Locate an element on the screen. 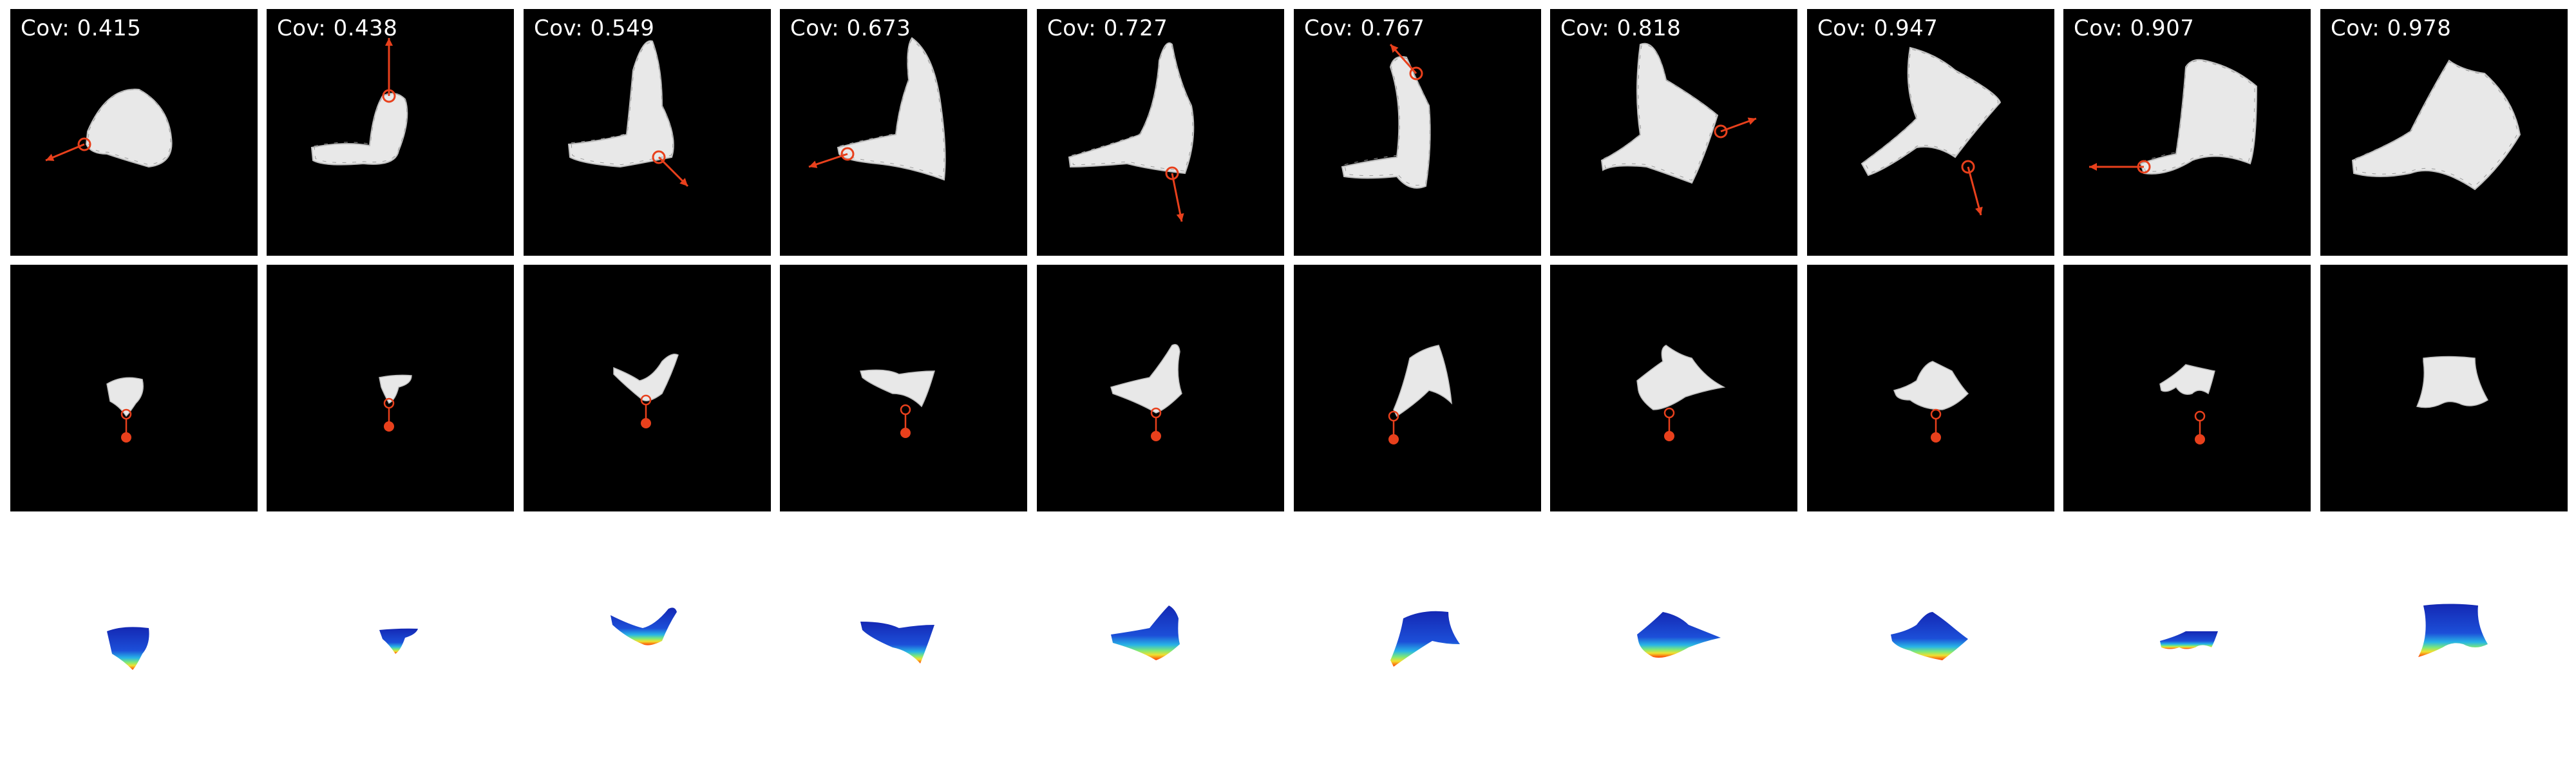 This screenshot has width=2576, height=773. top-view-panel: Cov: 0.549 is located at coordinates (647, 132).